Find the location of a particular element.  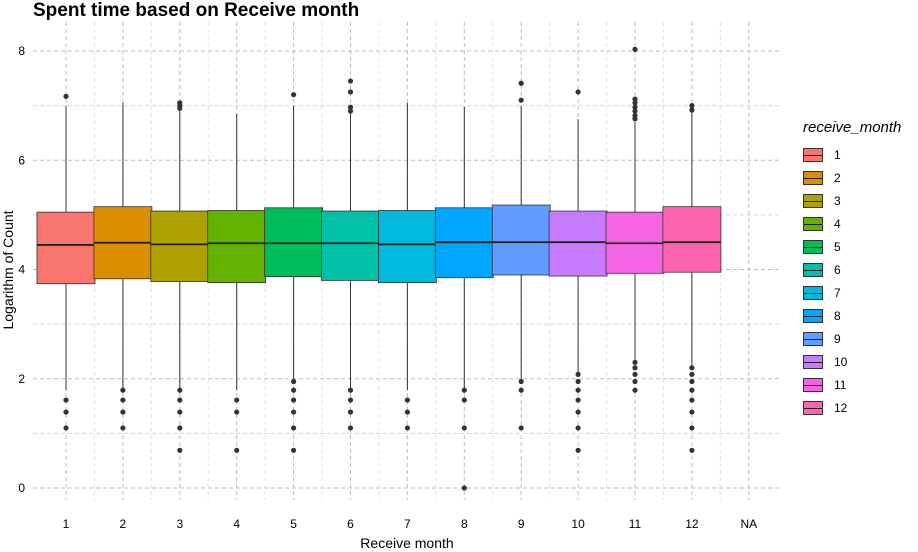

legend-label: 2 is located at coordinates (837, 178).